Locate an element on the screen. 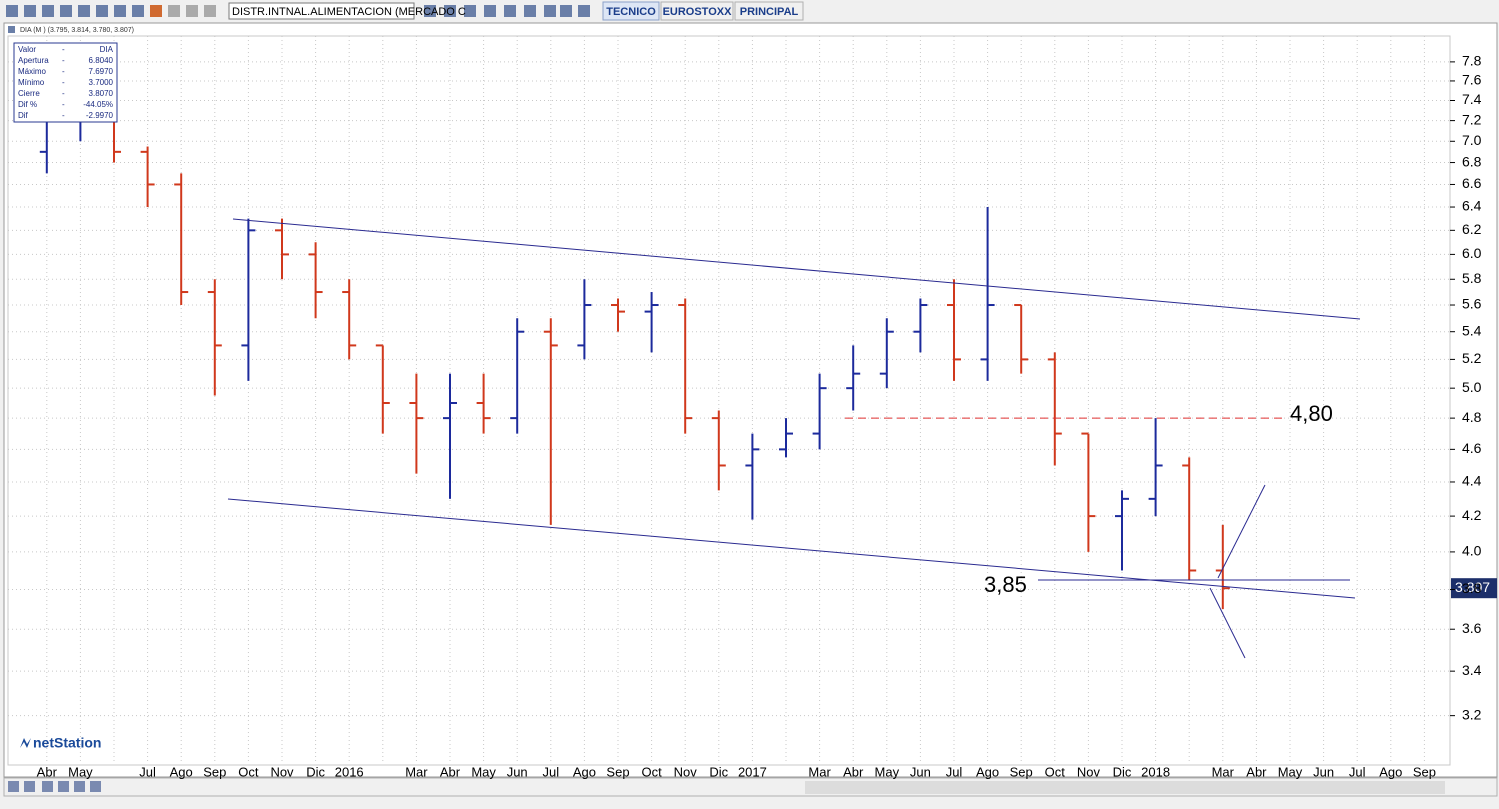  info-box is located at coordinates (65, 82).